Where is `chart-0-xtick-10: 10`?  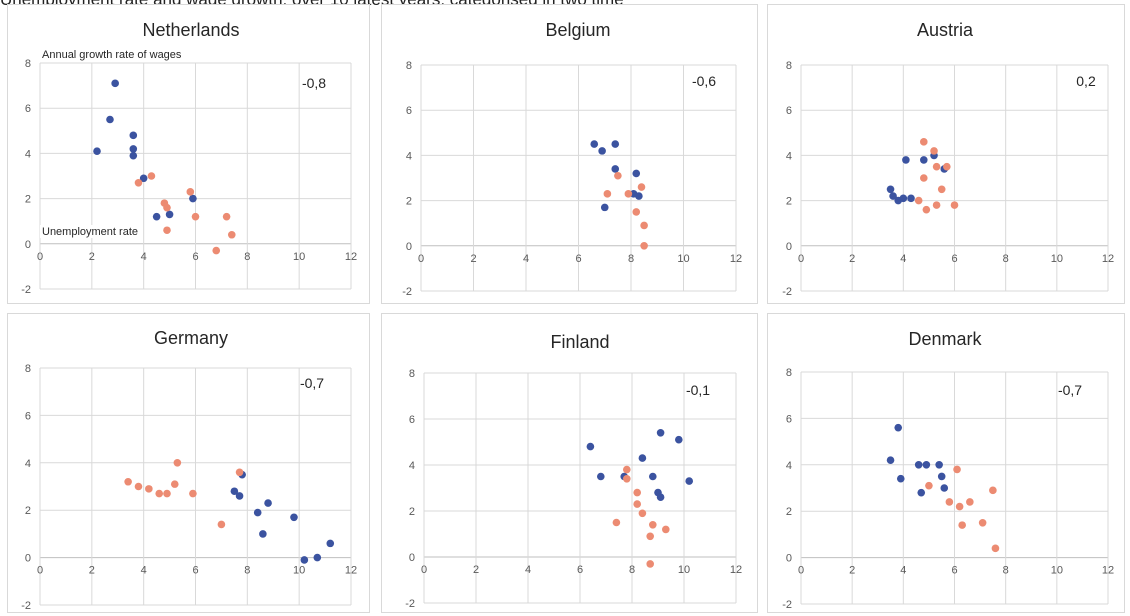
chart-0-xtick-10: 10 is located at coordinates (299, 257).